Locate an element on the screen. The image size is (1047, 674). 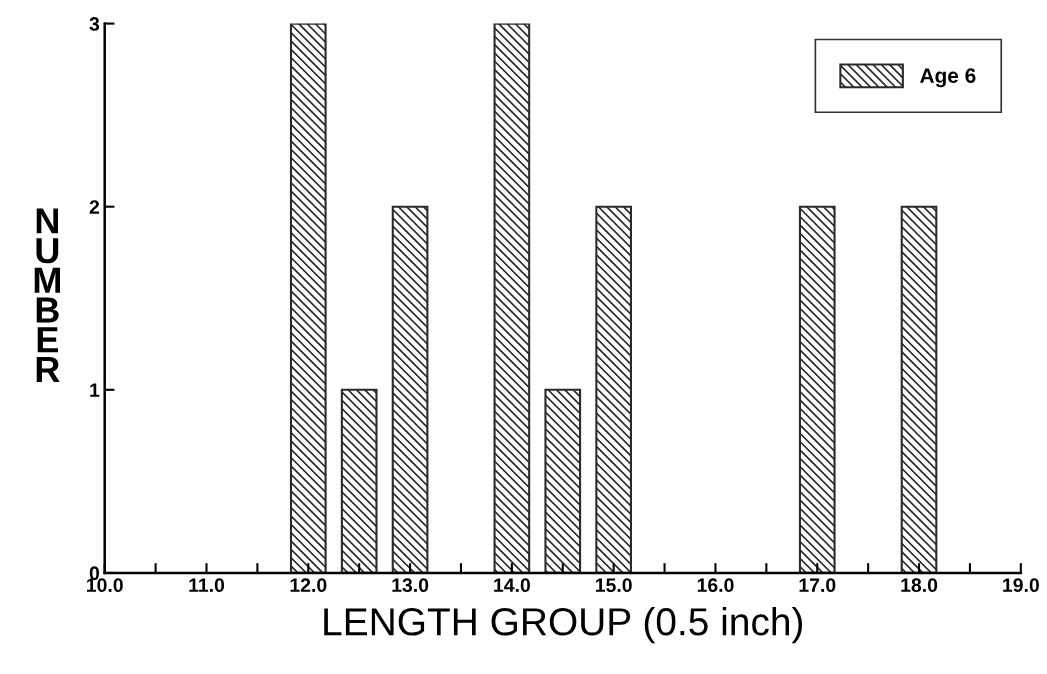
x-axis-title: LENGTH GROUP (0.5 inch) is located at coordinates (563, 625).